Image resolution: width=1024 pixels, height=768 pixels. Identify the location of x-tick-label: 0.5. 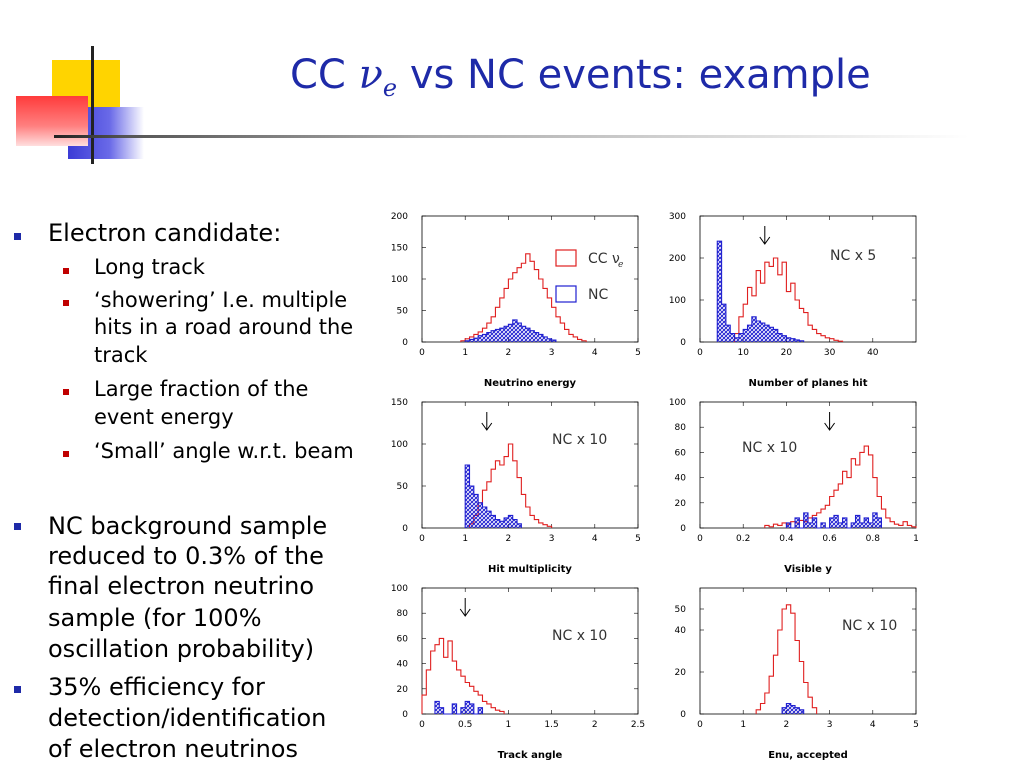
(465, 725).